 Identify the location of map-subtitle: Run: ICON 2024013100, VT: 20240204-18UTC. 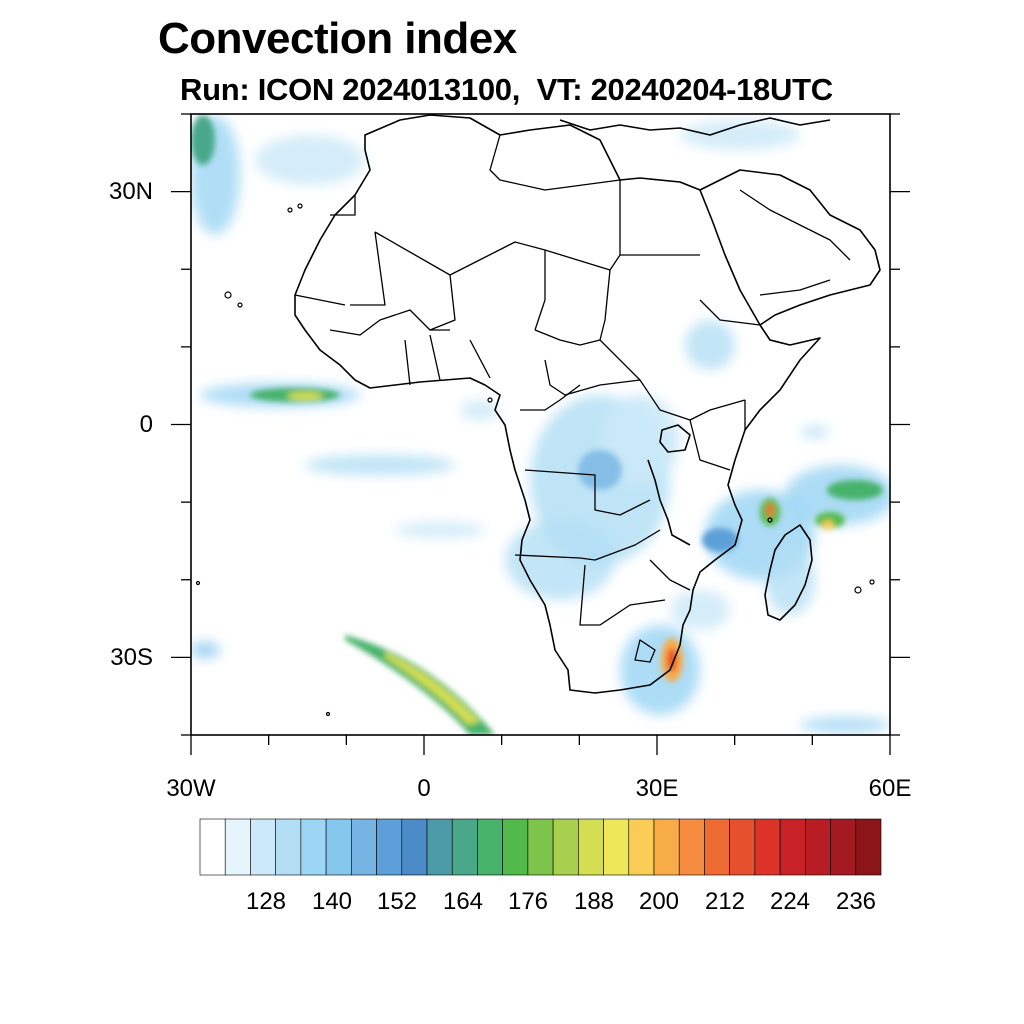
(506, 89).